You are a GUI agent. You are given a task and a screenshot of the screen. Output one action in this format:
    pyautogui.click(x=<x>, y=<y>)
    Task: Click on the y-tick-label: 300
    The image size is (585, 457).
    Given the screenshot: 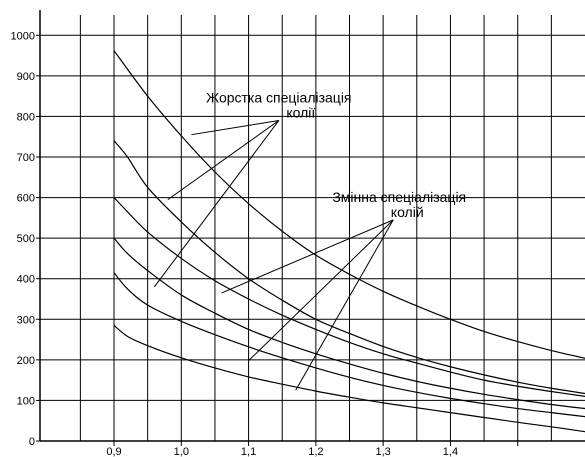 What is the action you would take?
    pyautogui.click(x=26, y=320)
    